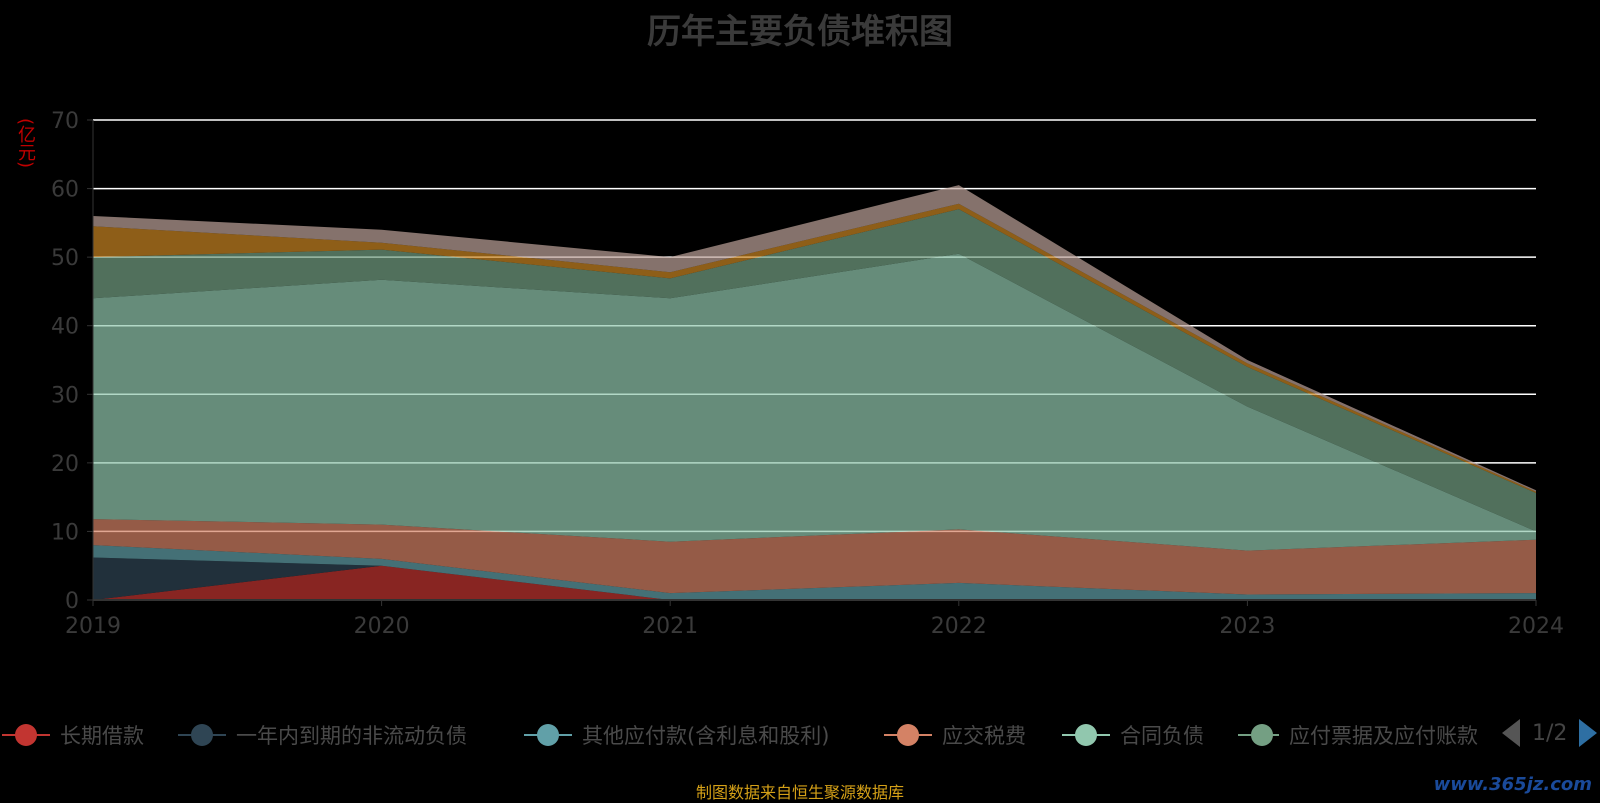 Image resolution: width=1600 pixels, height=803 pixels. I want to click on legend-item-2: 其他应付款(含利息和股利), so click(676, 735).